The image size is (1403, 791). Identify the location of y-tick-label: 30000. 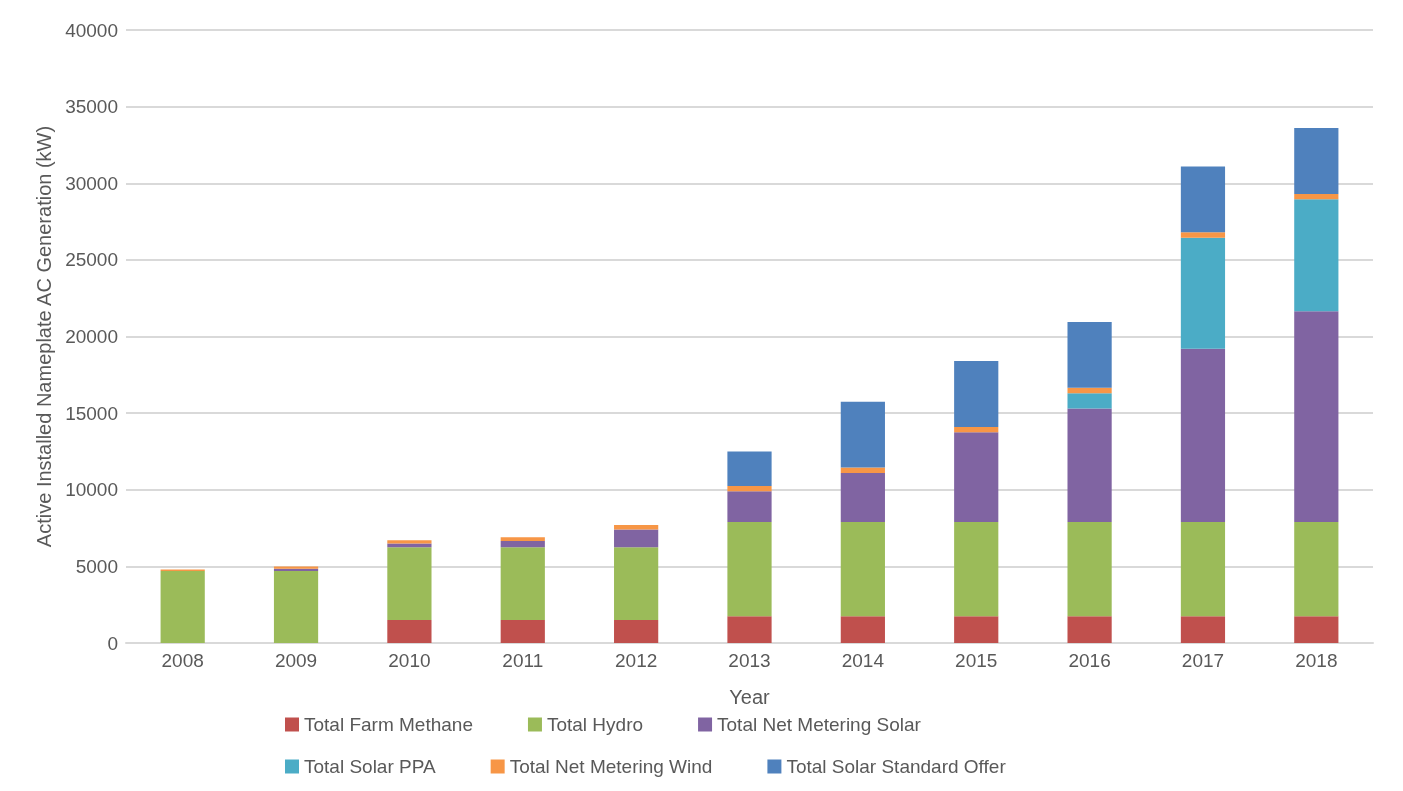
(91, 183).